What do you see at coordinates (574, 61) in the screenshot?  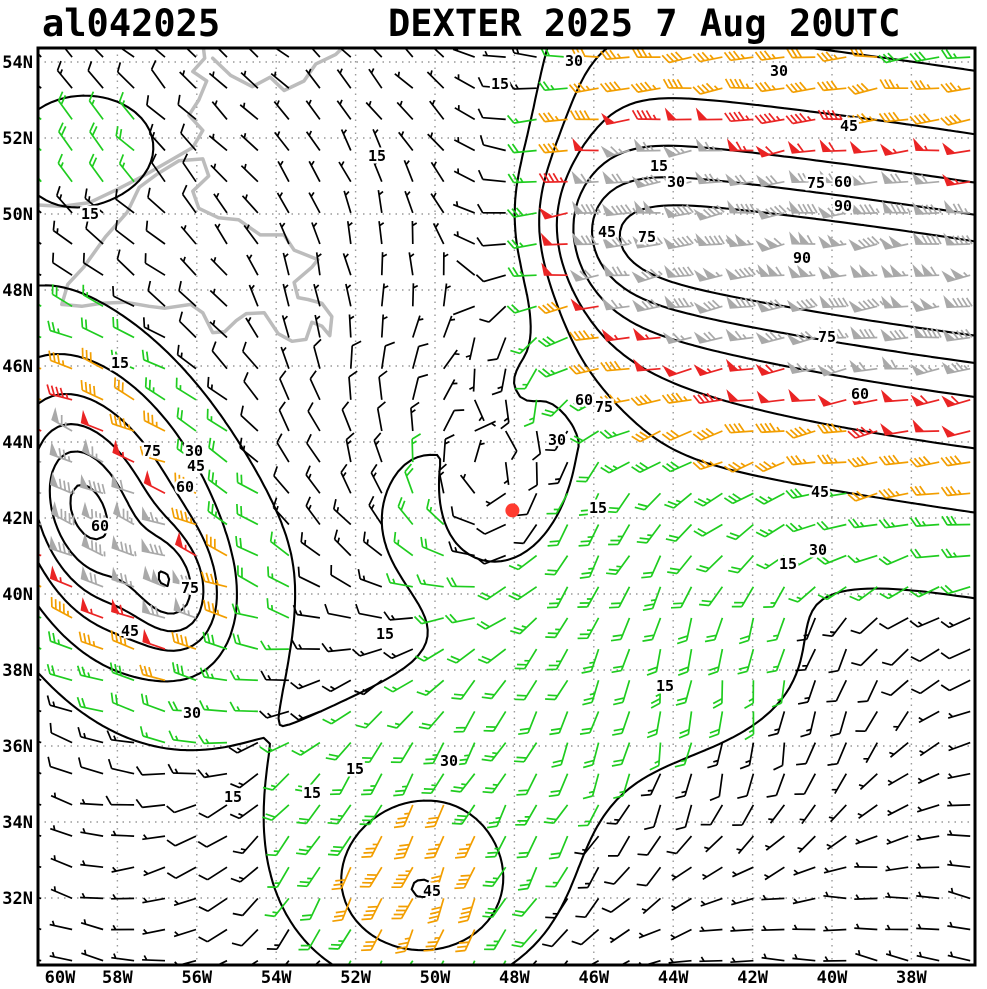 I see `contour-label: 30` at bounding box center [574, 61].